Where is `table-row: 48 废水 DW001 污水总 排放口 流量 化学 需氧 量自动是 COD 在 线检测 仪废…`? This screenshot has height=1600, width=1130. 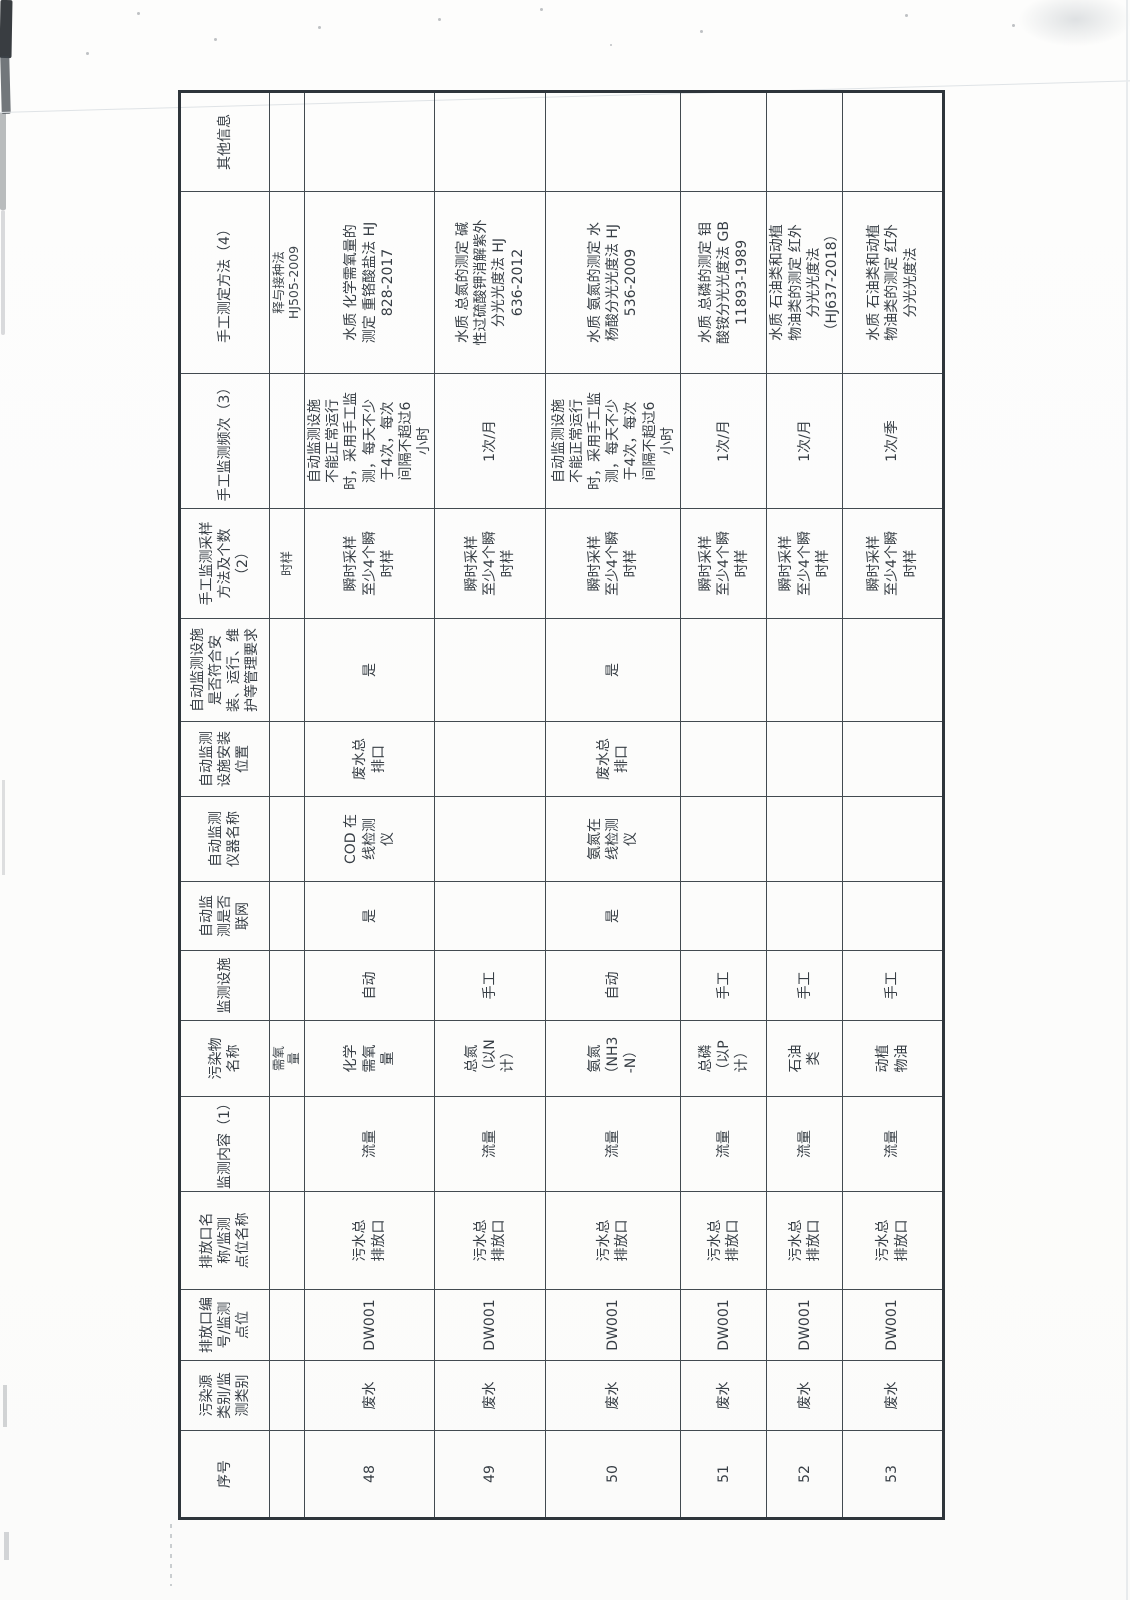
table-row: 48 废水 DW001 污水总 排放口 流量 化学 需氧 量自动是 COD 在 线检测 仪废… is located at coordinates (369, 805).